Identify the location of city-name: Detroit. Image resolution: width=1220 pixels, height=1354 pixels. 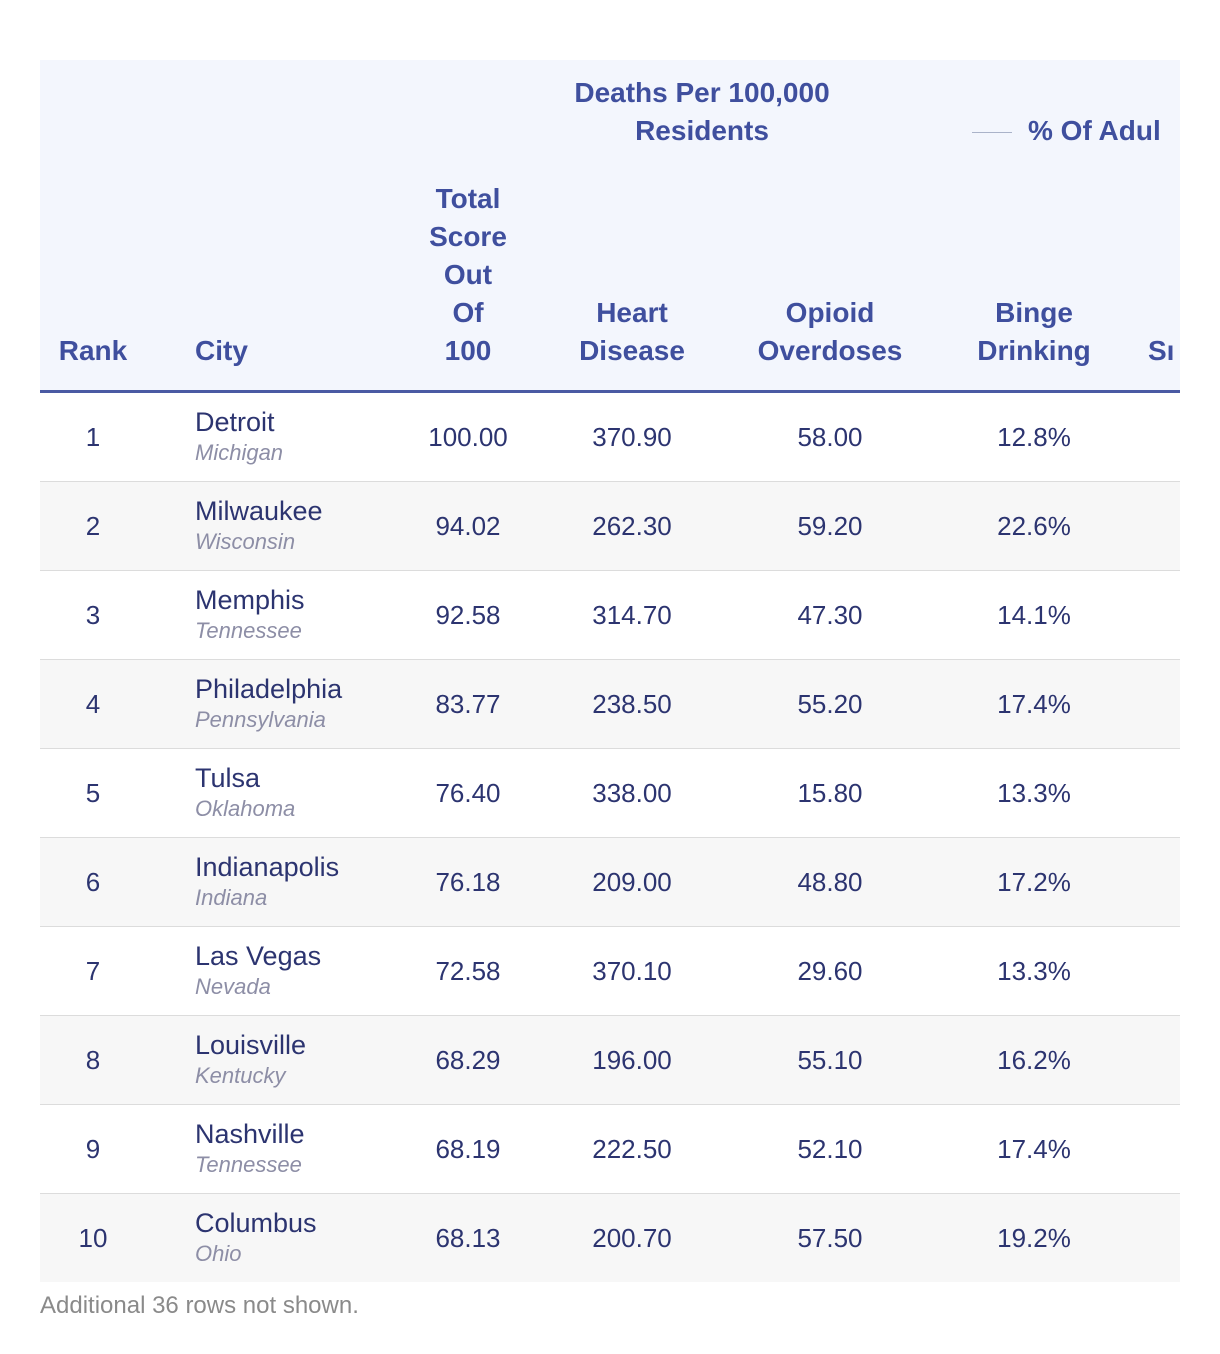
(235, 422).